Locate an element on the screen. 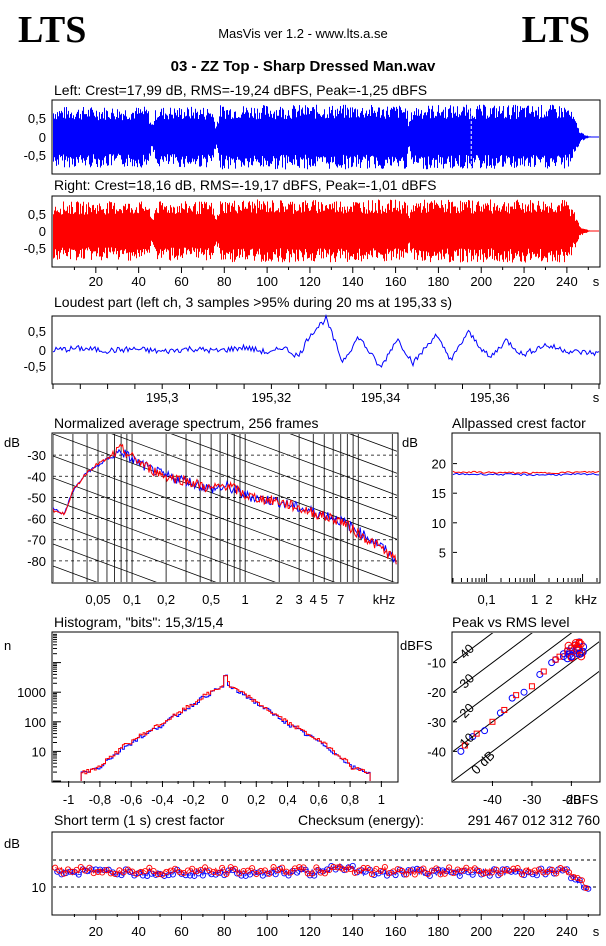  spectrum-series-line is located at coordinates (225, 506).